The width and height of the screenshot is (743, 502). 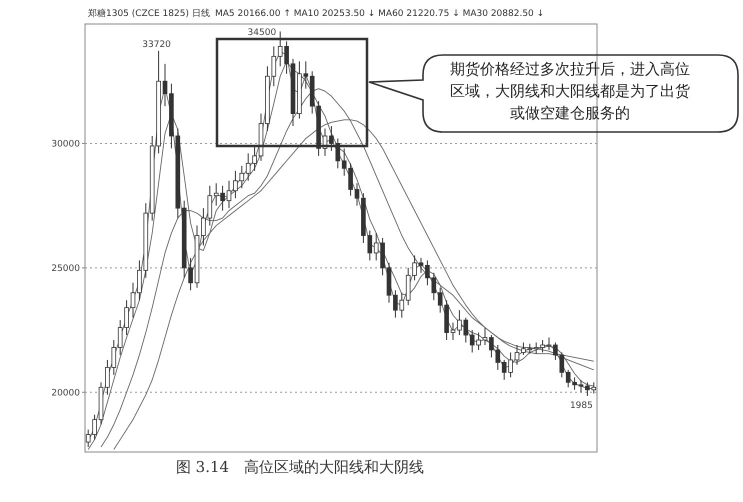 I want to click on y-tick-label: 20000, so click(x=65, y=393).